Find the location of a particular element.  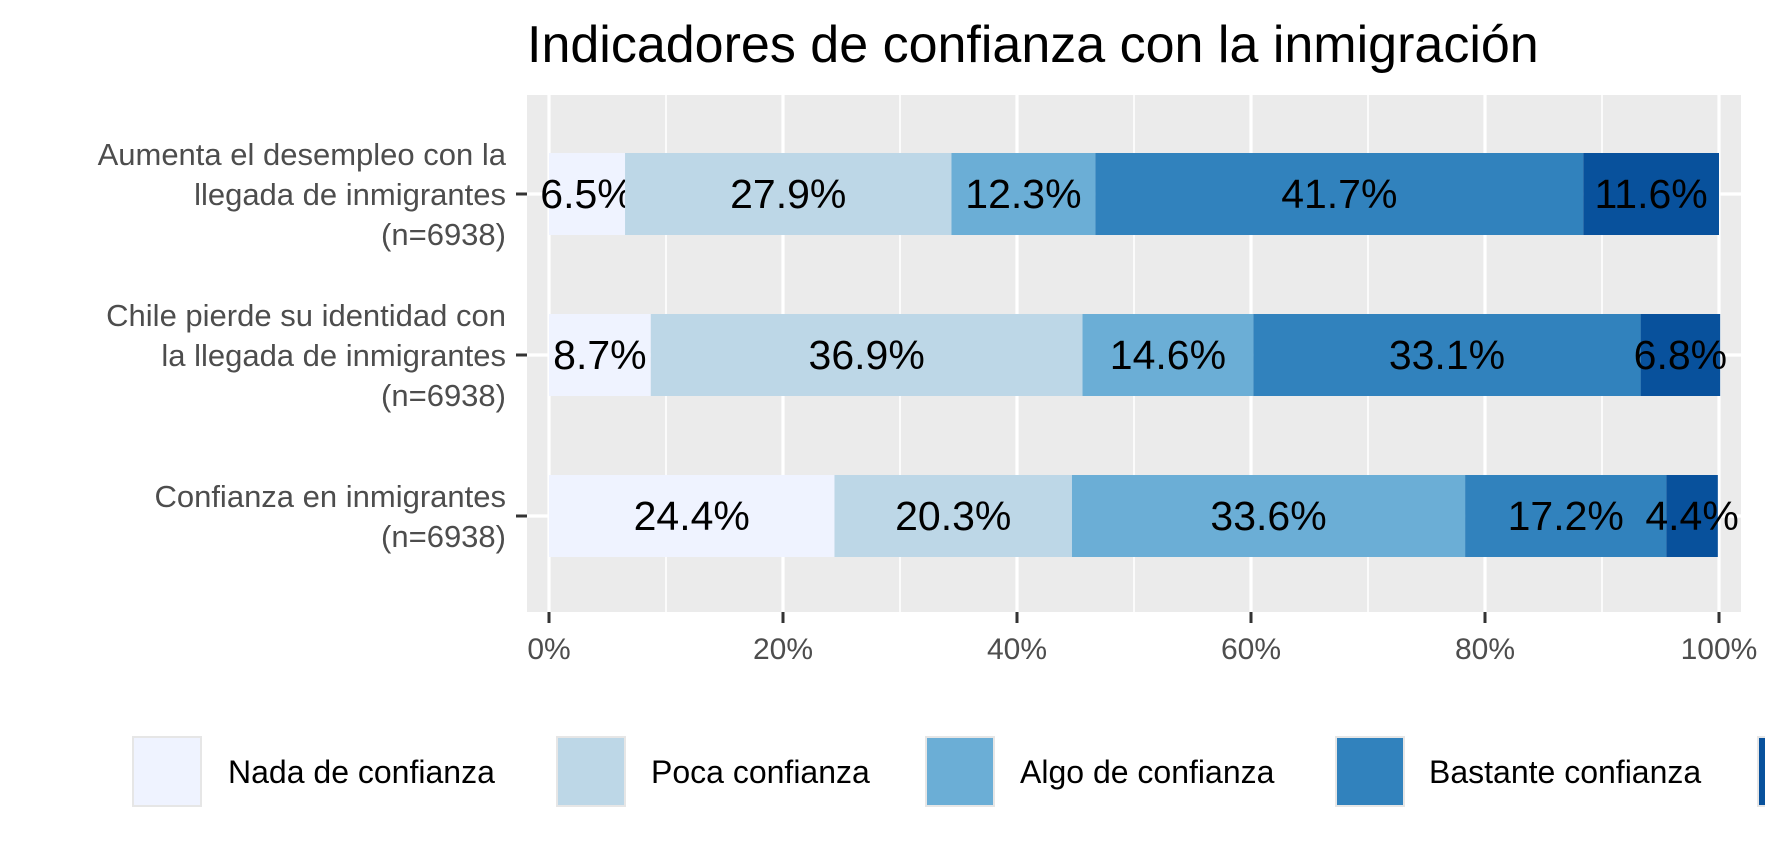

data-label: 6.5% is located at coordinates (586, 194).